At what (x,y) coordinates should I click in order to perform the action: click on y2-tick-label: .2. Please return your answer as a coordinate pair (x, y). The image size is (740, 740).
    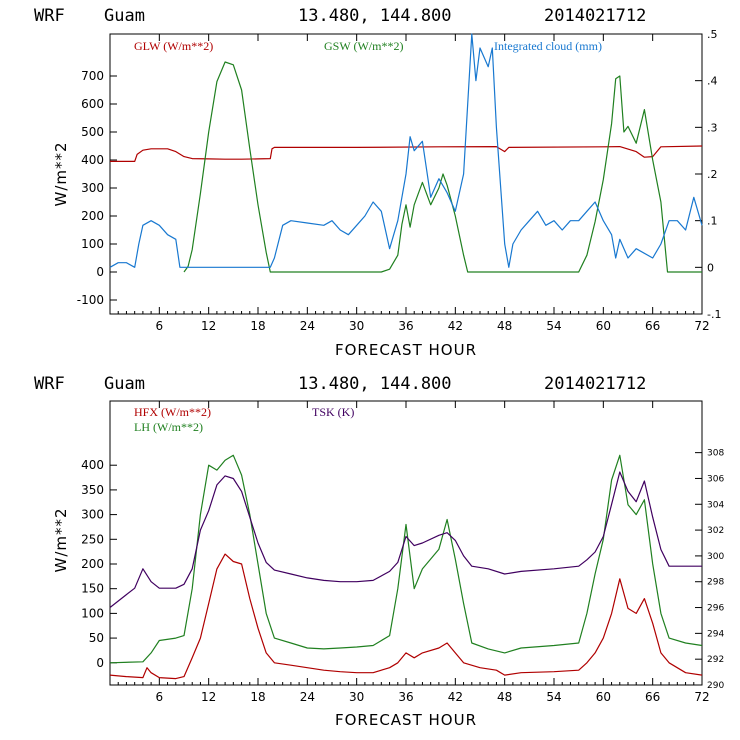
    Looking at the image, I should click on (712, 174).